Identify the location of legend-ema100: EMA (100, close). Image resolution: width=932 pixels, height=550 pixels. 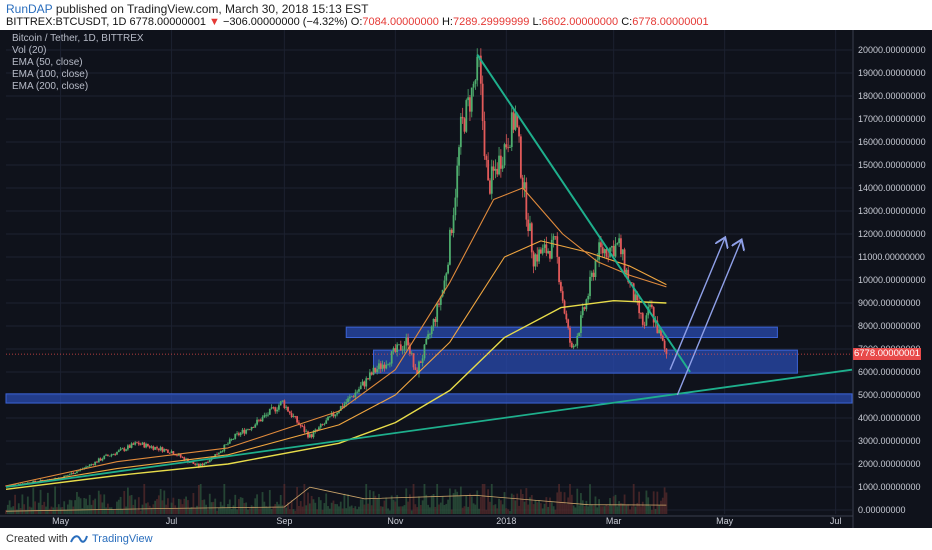
(50, 74).